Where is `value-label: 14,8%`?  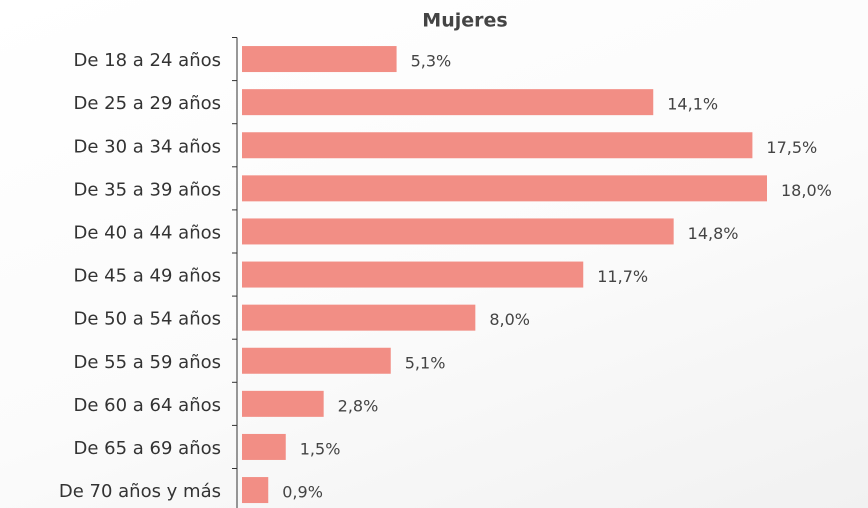
value-label: 14,8% is located at coordinates (713, 233).